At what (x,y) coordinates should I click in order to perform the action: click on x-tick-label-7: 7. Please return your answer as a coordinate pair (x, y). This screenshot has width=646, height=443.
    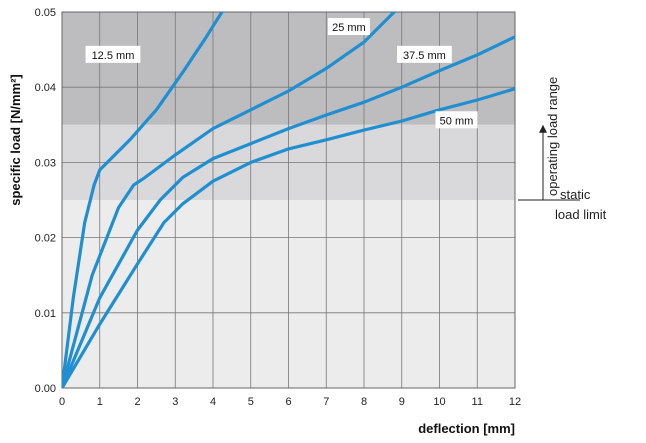
    Looking at the image, I should click on (326, 402).